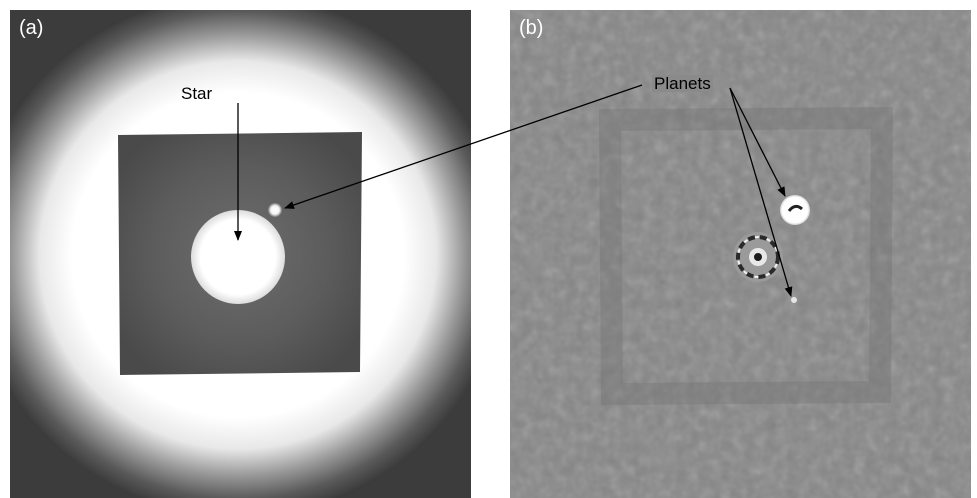 This screenshot has width=977, height=498. Describe the element at coordinates (795, 210) in the screenshot. I see `panel-b-planet-bright` at that location.